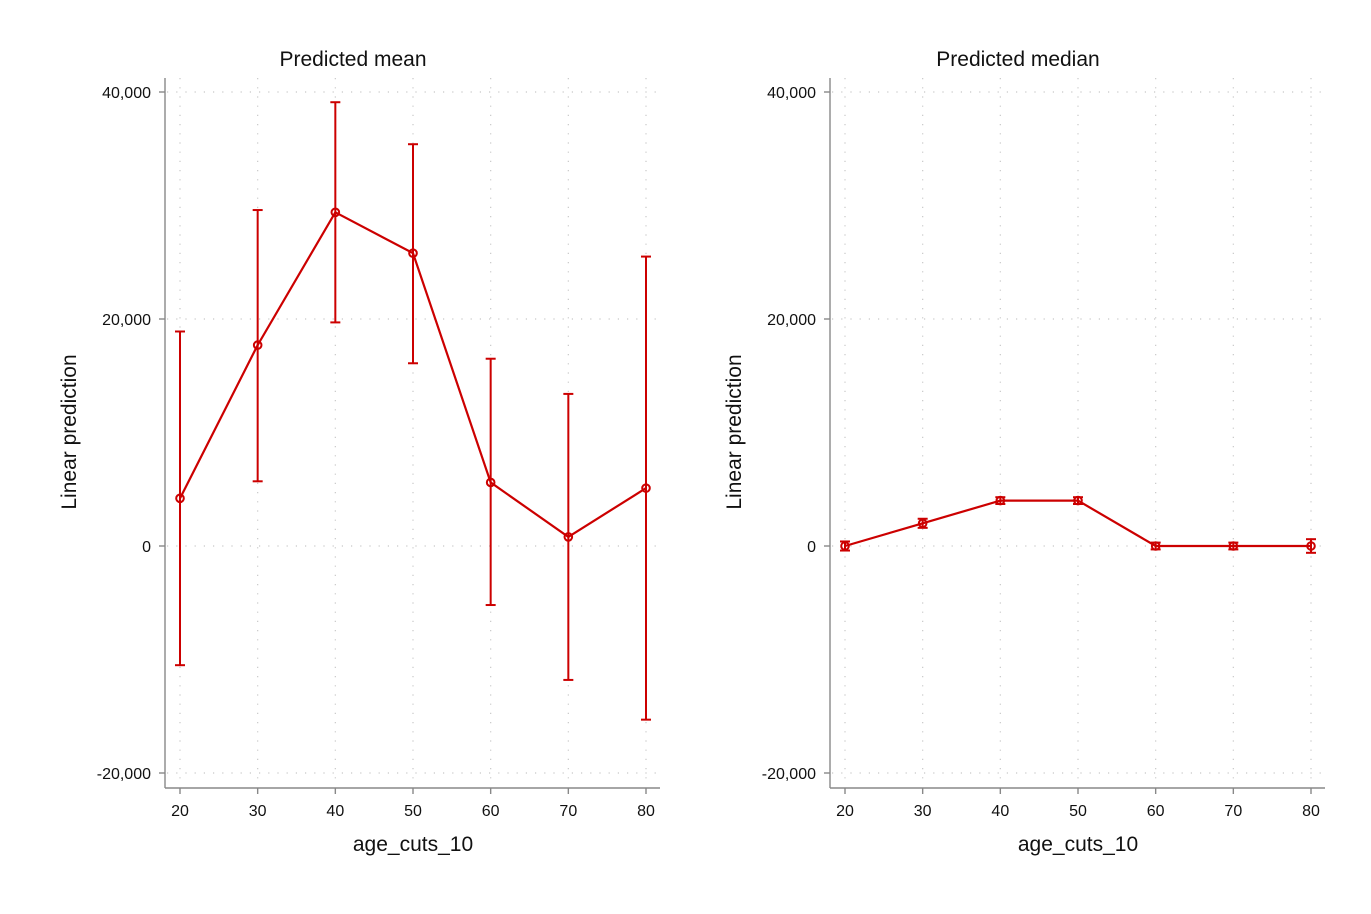 The width and height of the screenshot is (1371, 914). Describe the element at coordinates (1017, 59) in the screenshot. I see `panel-2-title: Predicted median` at that location.